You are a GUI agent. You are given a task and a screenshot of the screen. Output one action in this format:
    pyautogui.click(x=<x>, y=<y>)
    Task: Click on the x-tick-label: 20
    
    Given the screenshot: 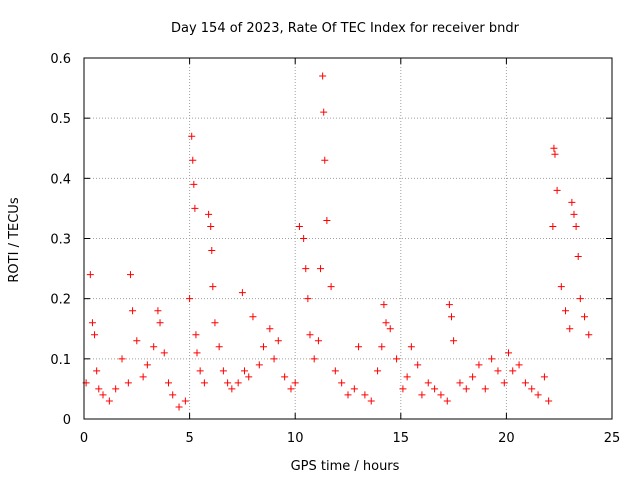 What is the action you would take?
    pyautogui.click(x=506, y=438)
    